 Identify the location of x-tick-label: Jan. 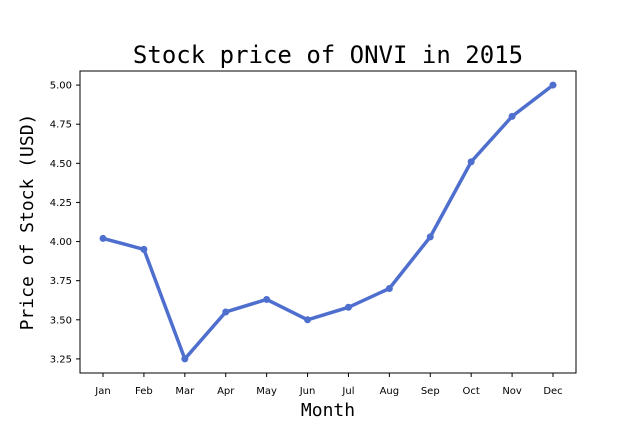
(102, 391).